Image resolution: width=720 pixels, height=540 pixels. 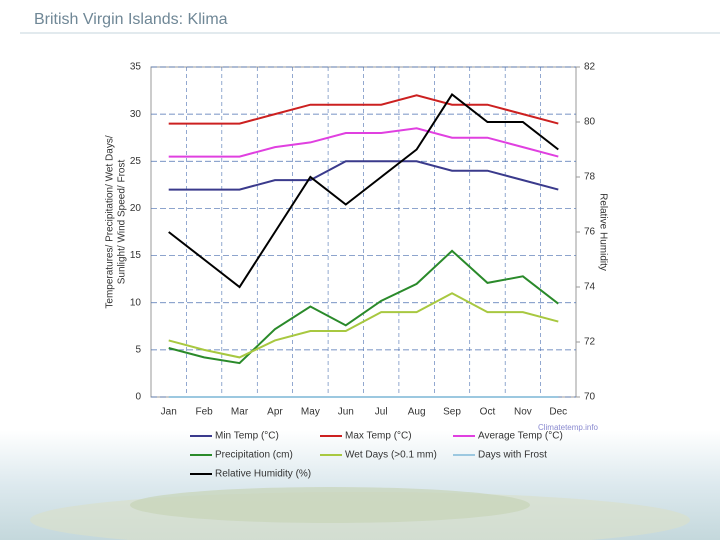 I want to click on y-tick-label: 20, so click(x=136, y=208).